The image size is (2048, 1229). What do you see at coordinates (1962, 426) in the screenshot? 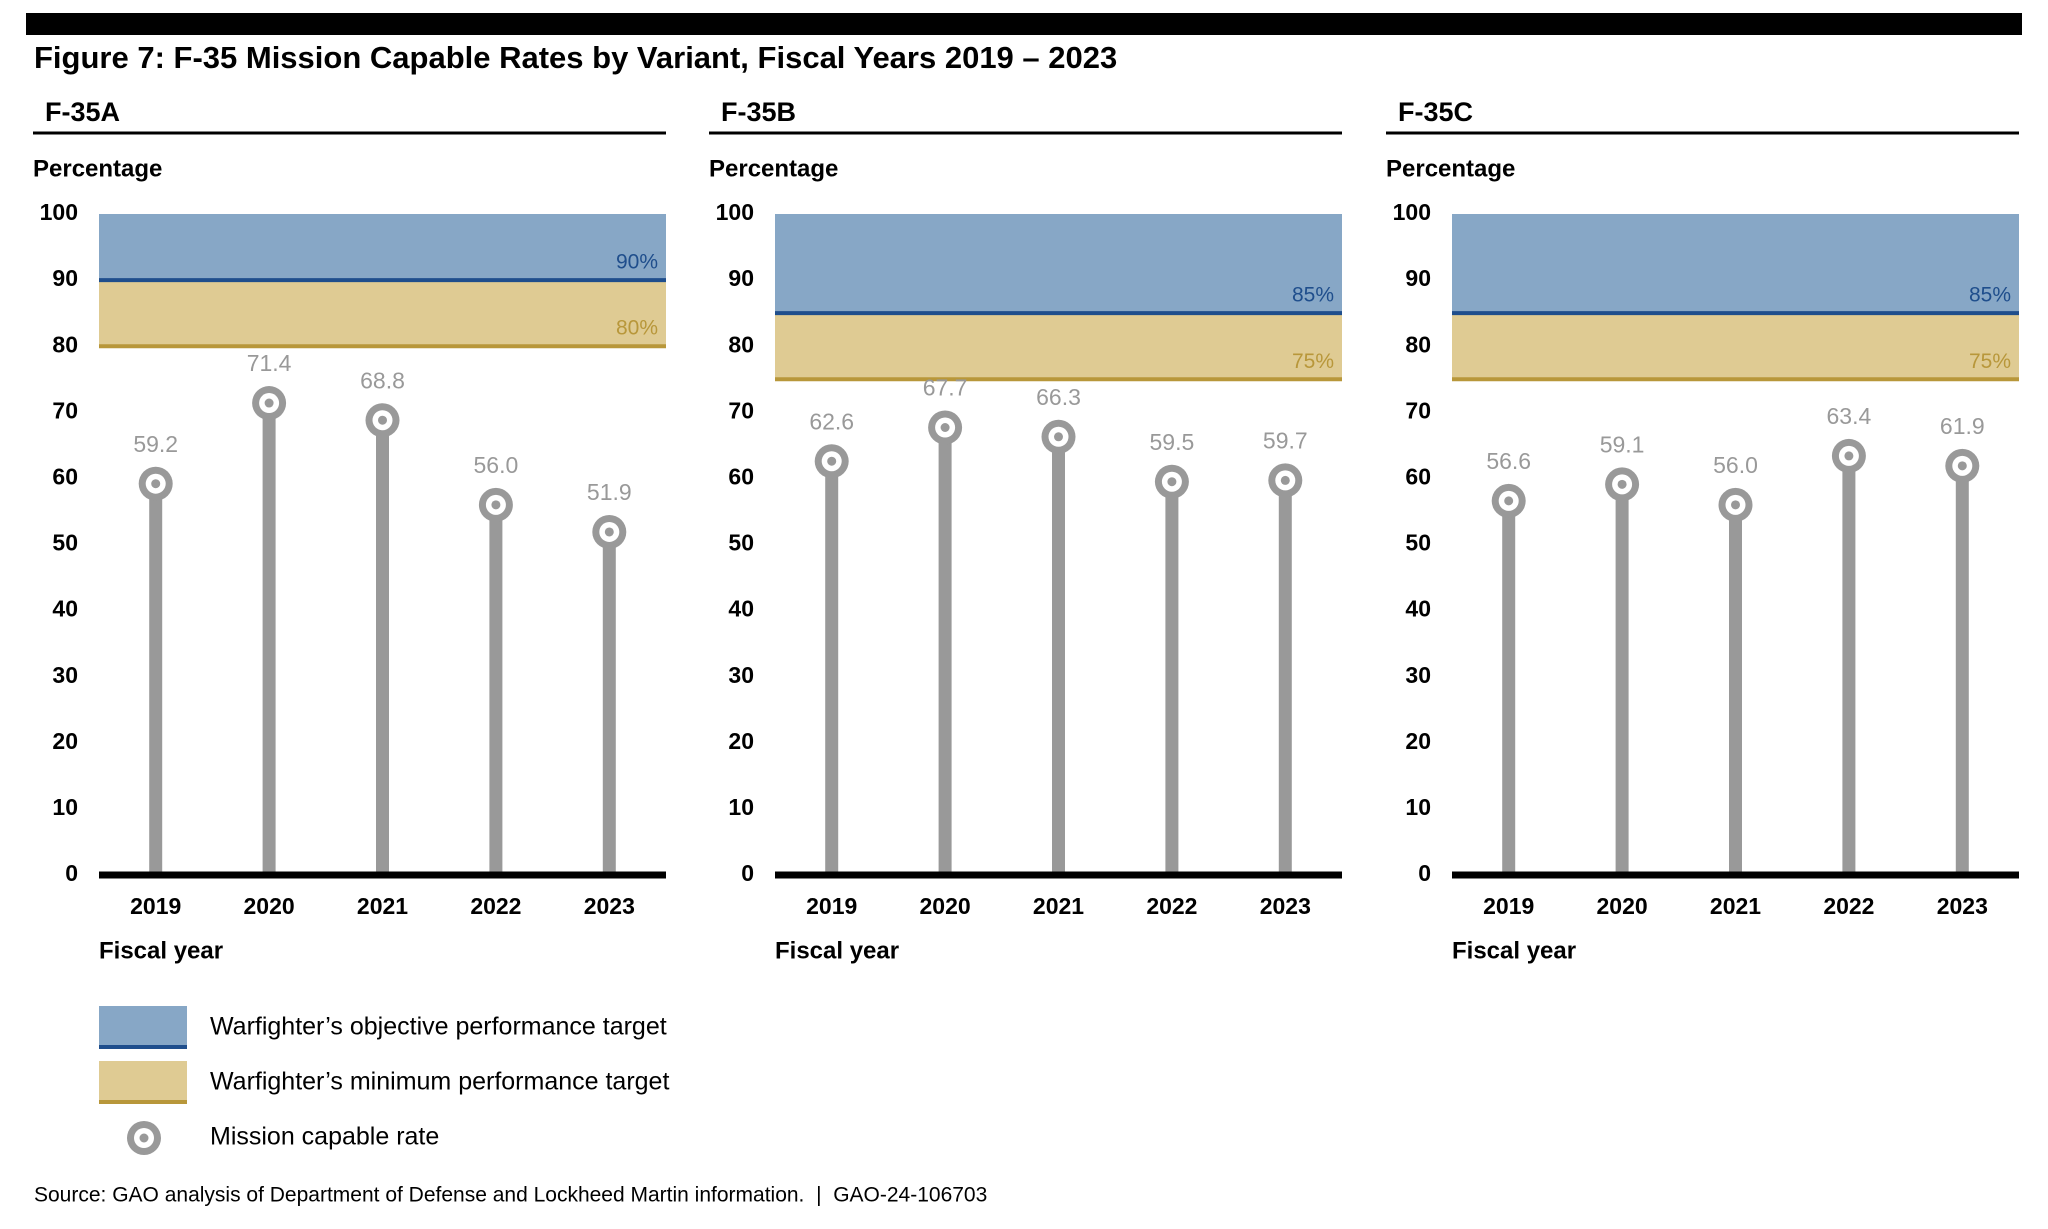
I see `value-label: 61.9` at bounding box center [1962, 426].